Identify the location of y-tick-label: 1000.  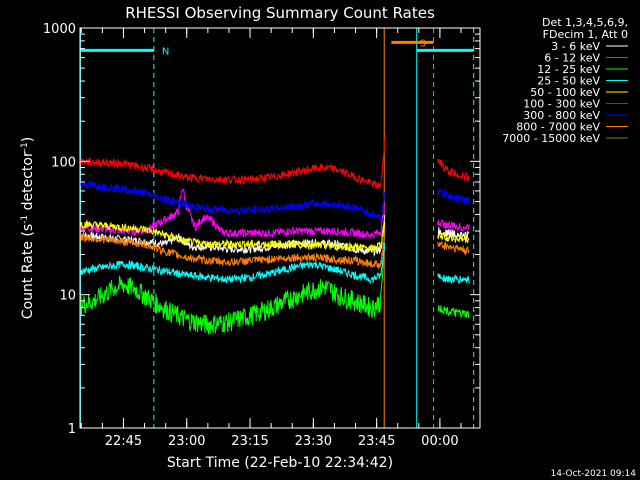
(59, 29).